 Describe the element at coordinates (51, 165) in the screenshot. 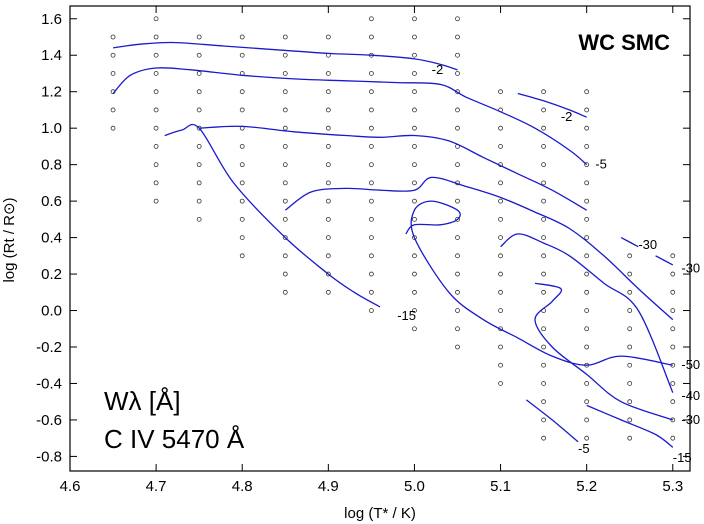

I see `y-tick-label: 0.8` at that location.